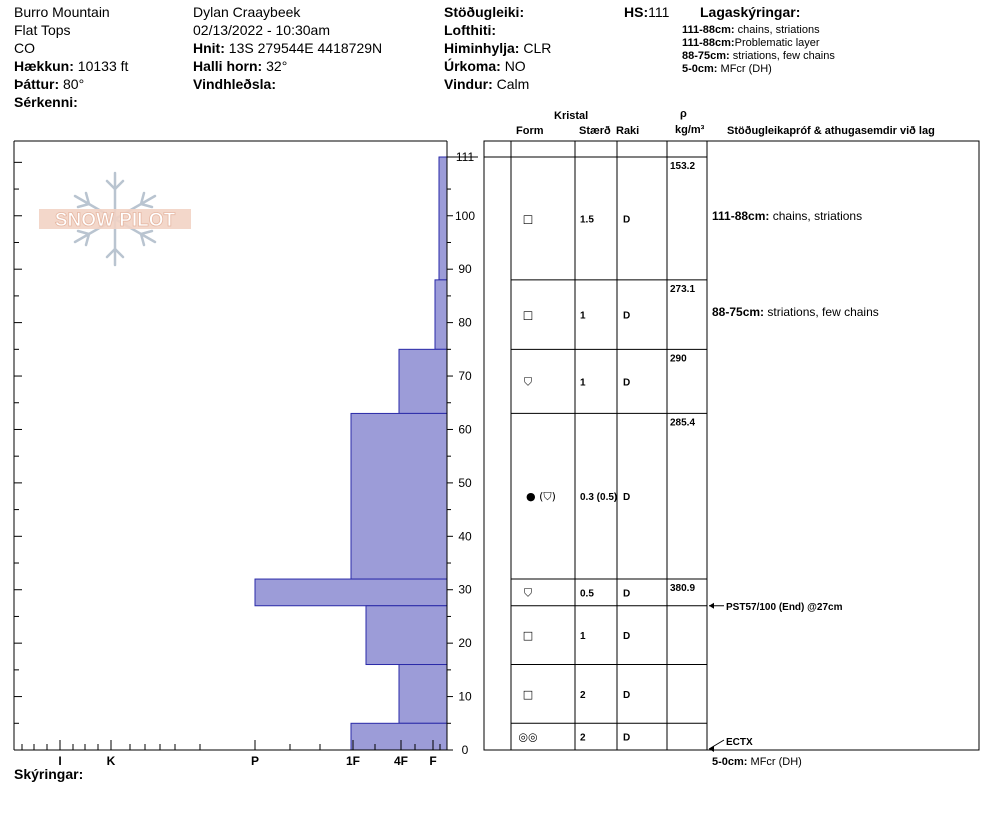  What do you see at coordinates (465, 216) in the screenshot?
I see `depth-tick-label: 100` at bounding box center [465, 216].